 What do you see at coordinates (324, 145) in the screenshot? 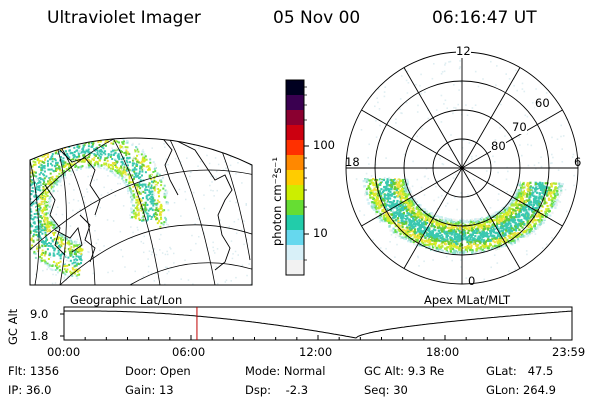
I see `colorbar-tick-100: 100` at bounding box center [324, 145].